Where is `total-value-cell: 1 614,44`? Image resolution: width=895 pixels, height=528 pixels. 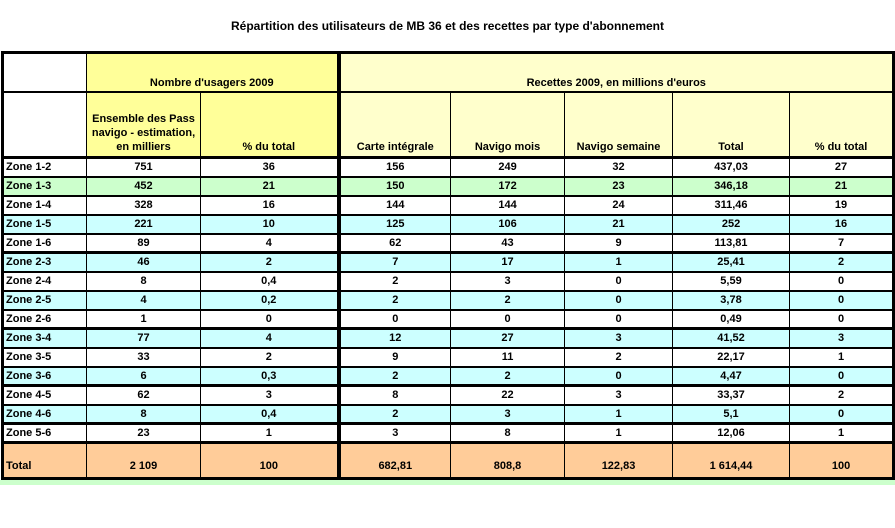
total-value-cell: 1 614,44 is located at coordinates (731, 460).